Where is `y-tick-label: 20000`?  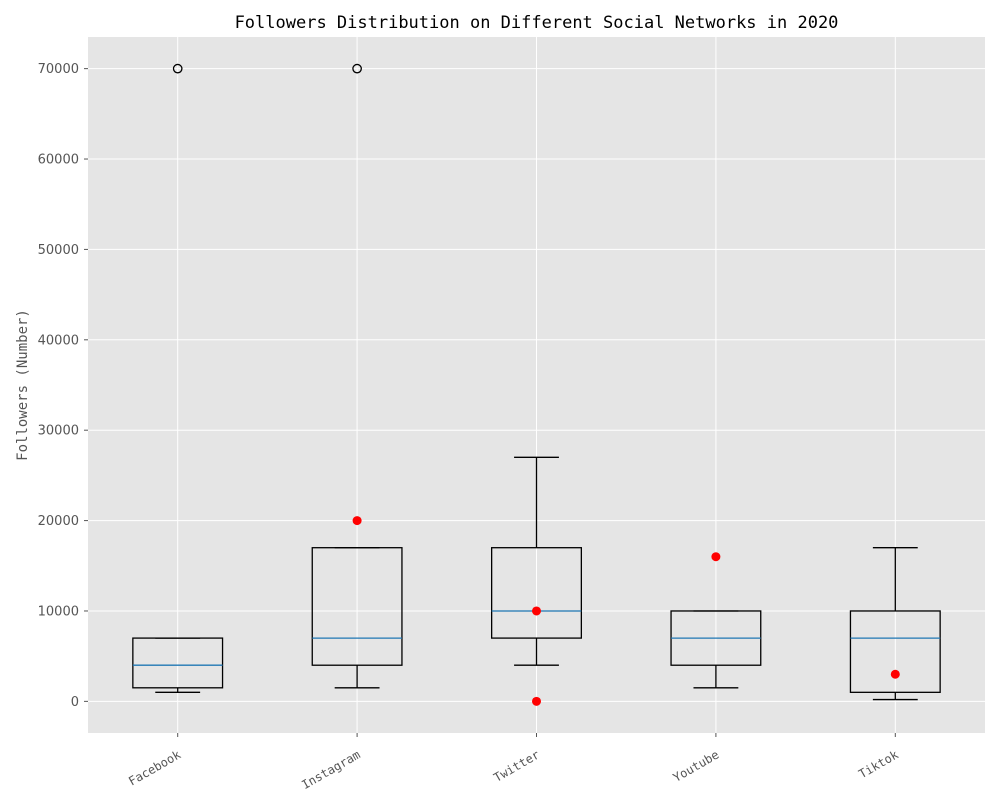 y-tick-label: 20000 is located at coordinates (58, 521).